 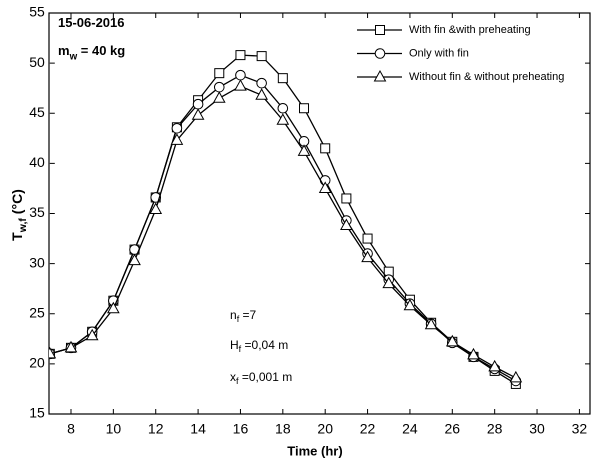 What do you see at coordinates (580, 429) in the screenshot?
I see `x-tick-label: 32` at bounding box center [580, 429].